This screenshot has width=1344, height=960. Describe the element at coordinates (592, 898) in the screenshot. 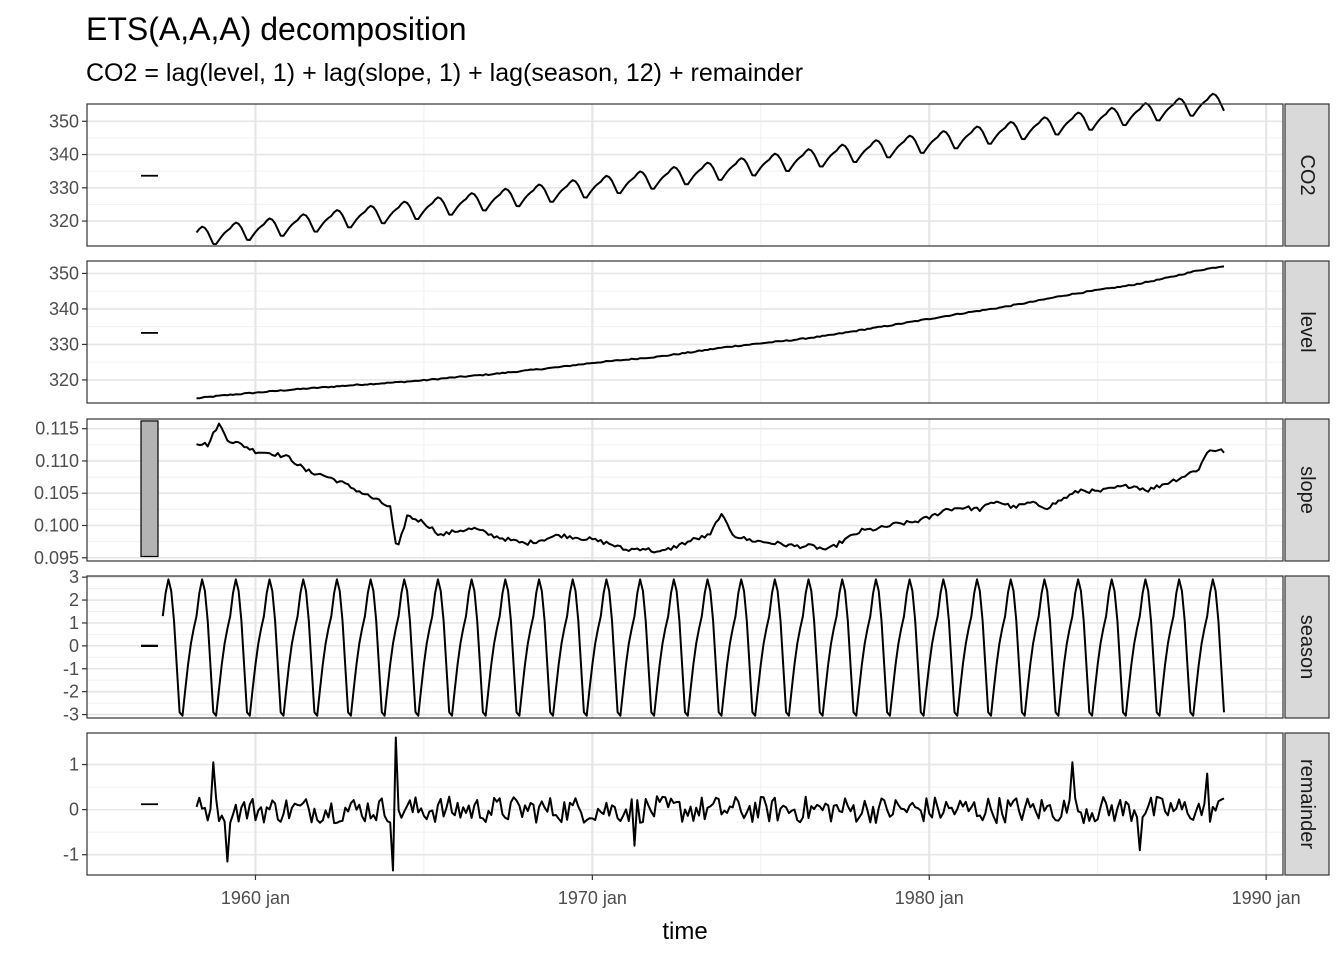

I see `x-tick-label: 1970 jan` at that location.